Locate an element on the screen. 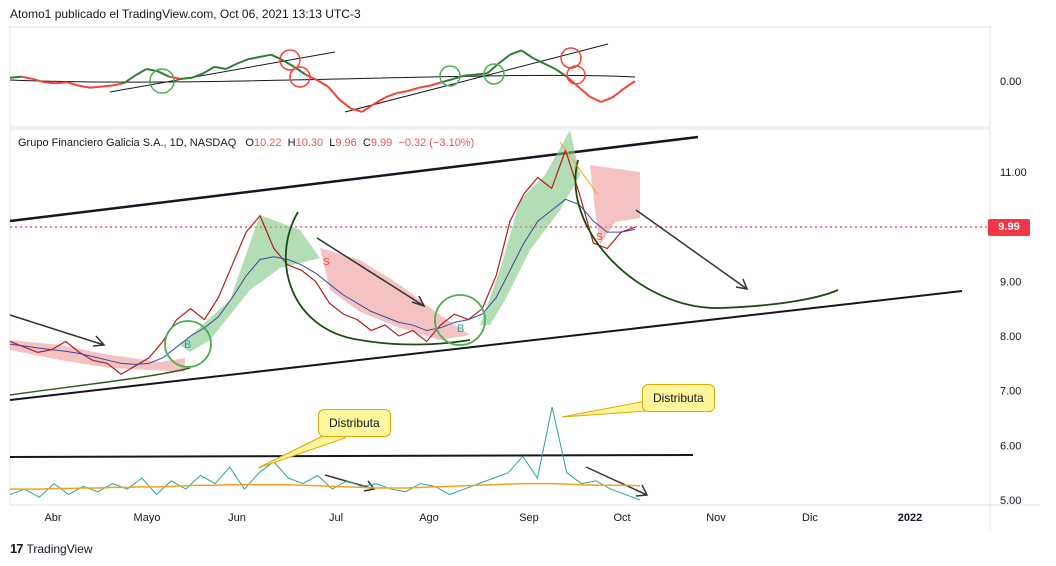 The image size is (1056, 566). arrow-2-head is located at coordinates (418, 301).